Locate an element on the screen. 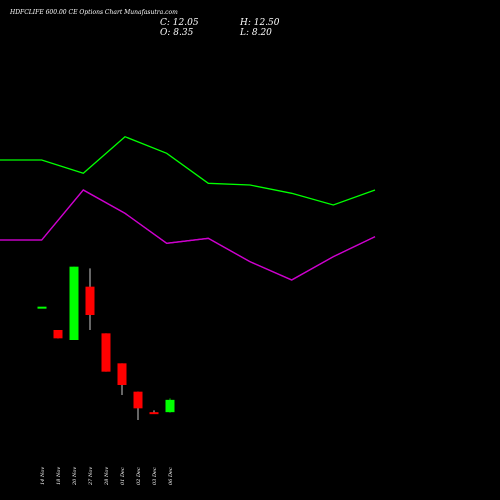  candles is located at coordinates (106, 343).